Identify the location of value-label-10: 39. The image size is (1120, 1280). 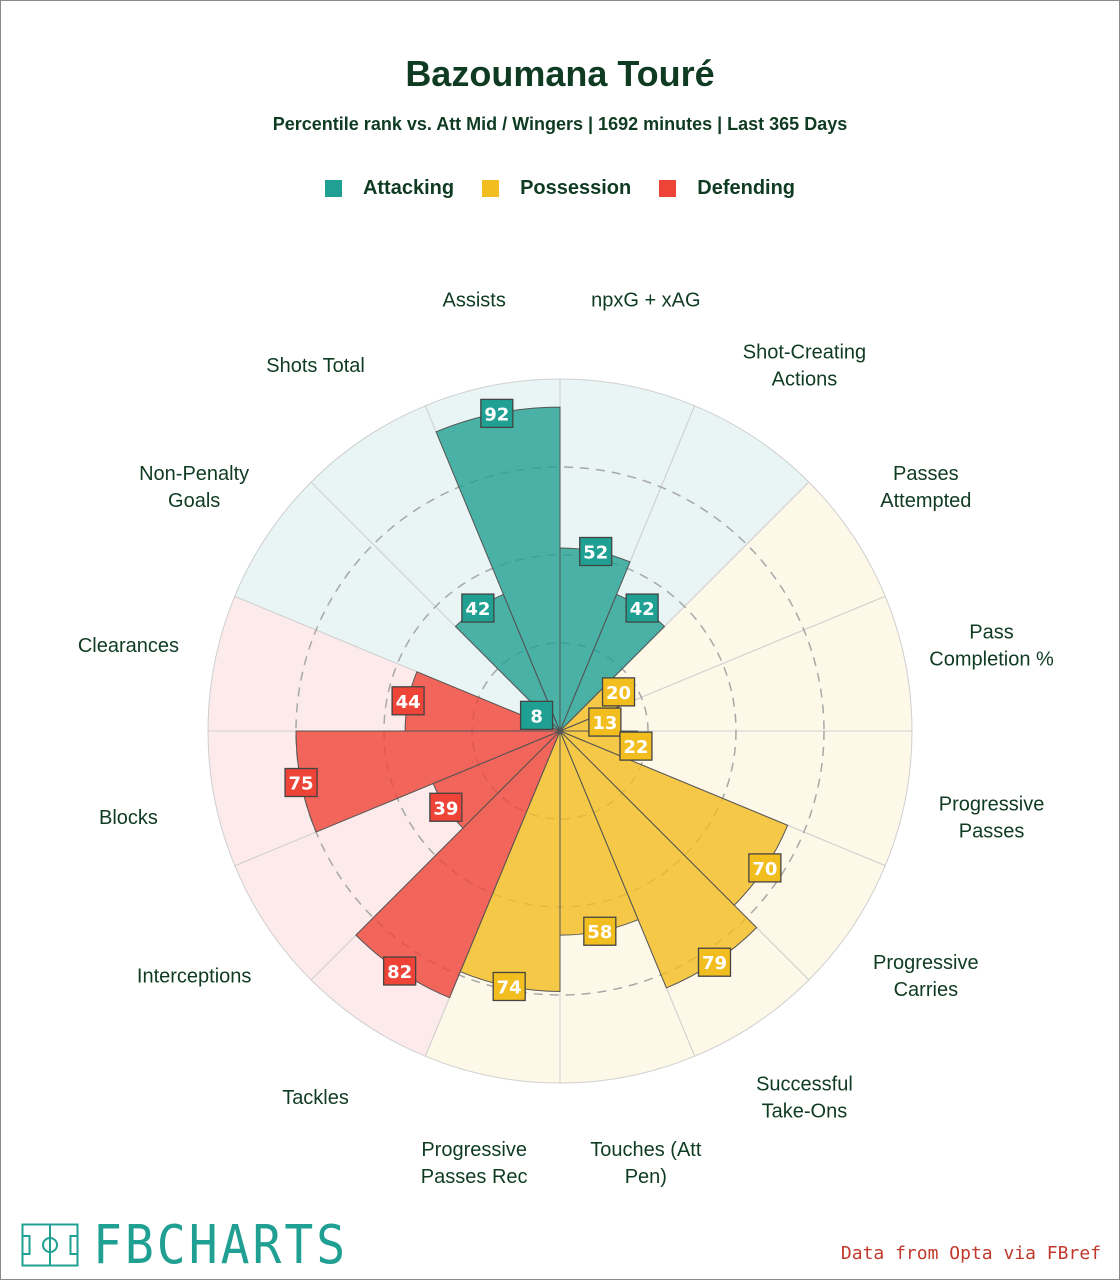
(445, 808).